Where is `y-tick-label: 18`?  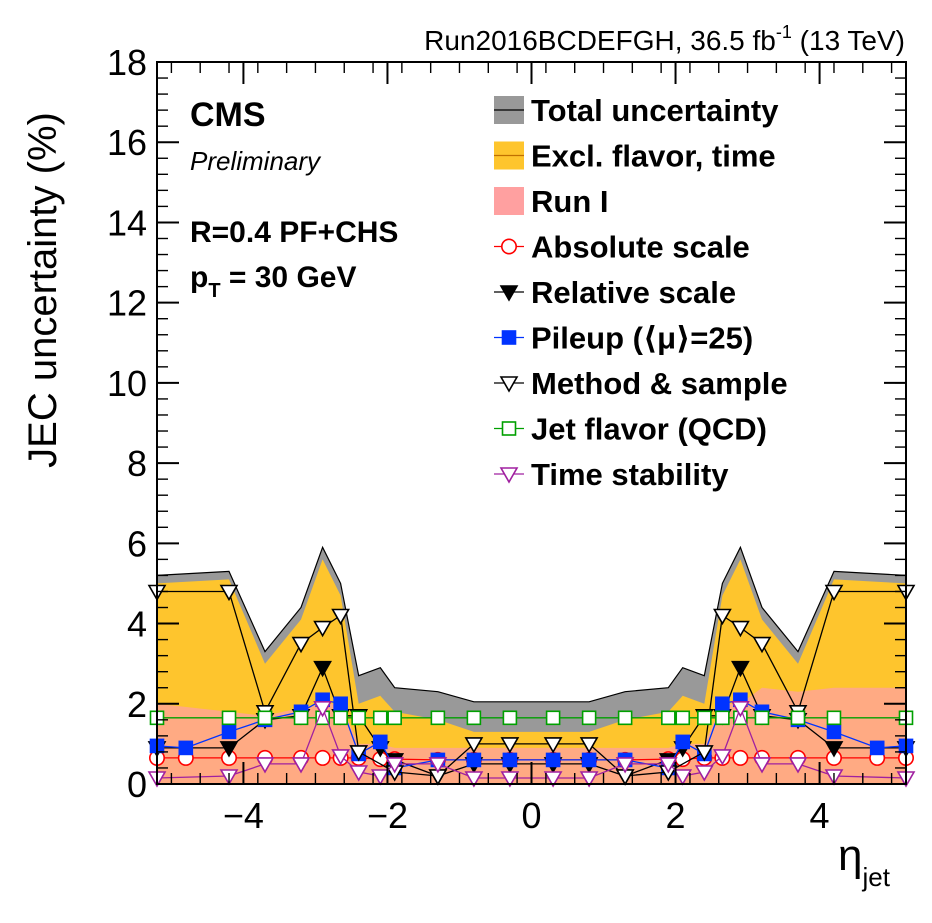
y-tick-label: 18 is located at coordinates (127, 62).